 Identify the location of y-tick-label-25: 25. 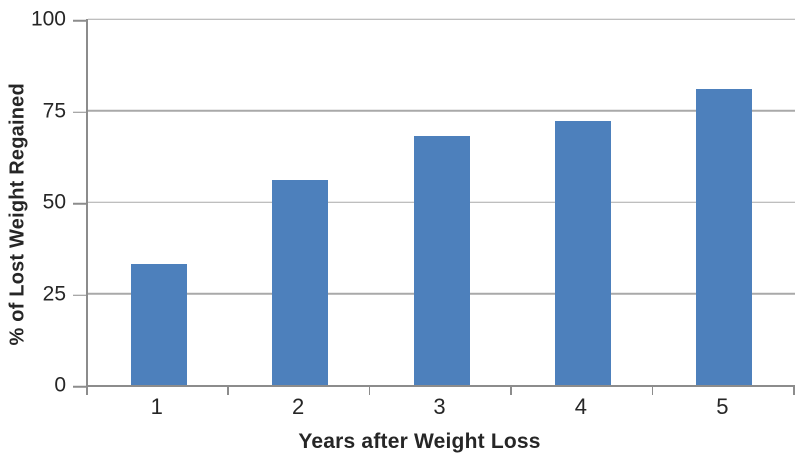
(54, 293).